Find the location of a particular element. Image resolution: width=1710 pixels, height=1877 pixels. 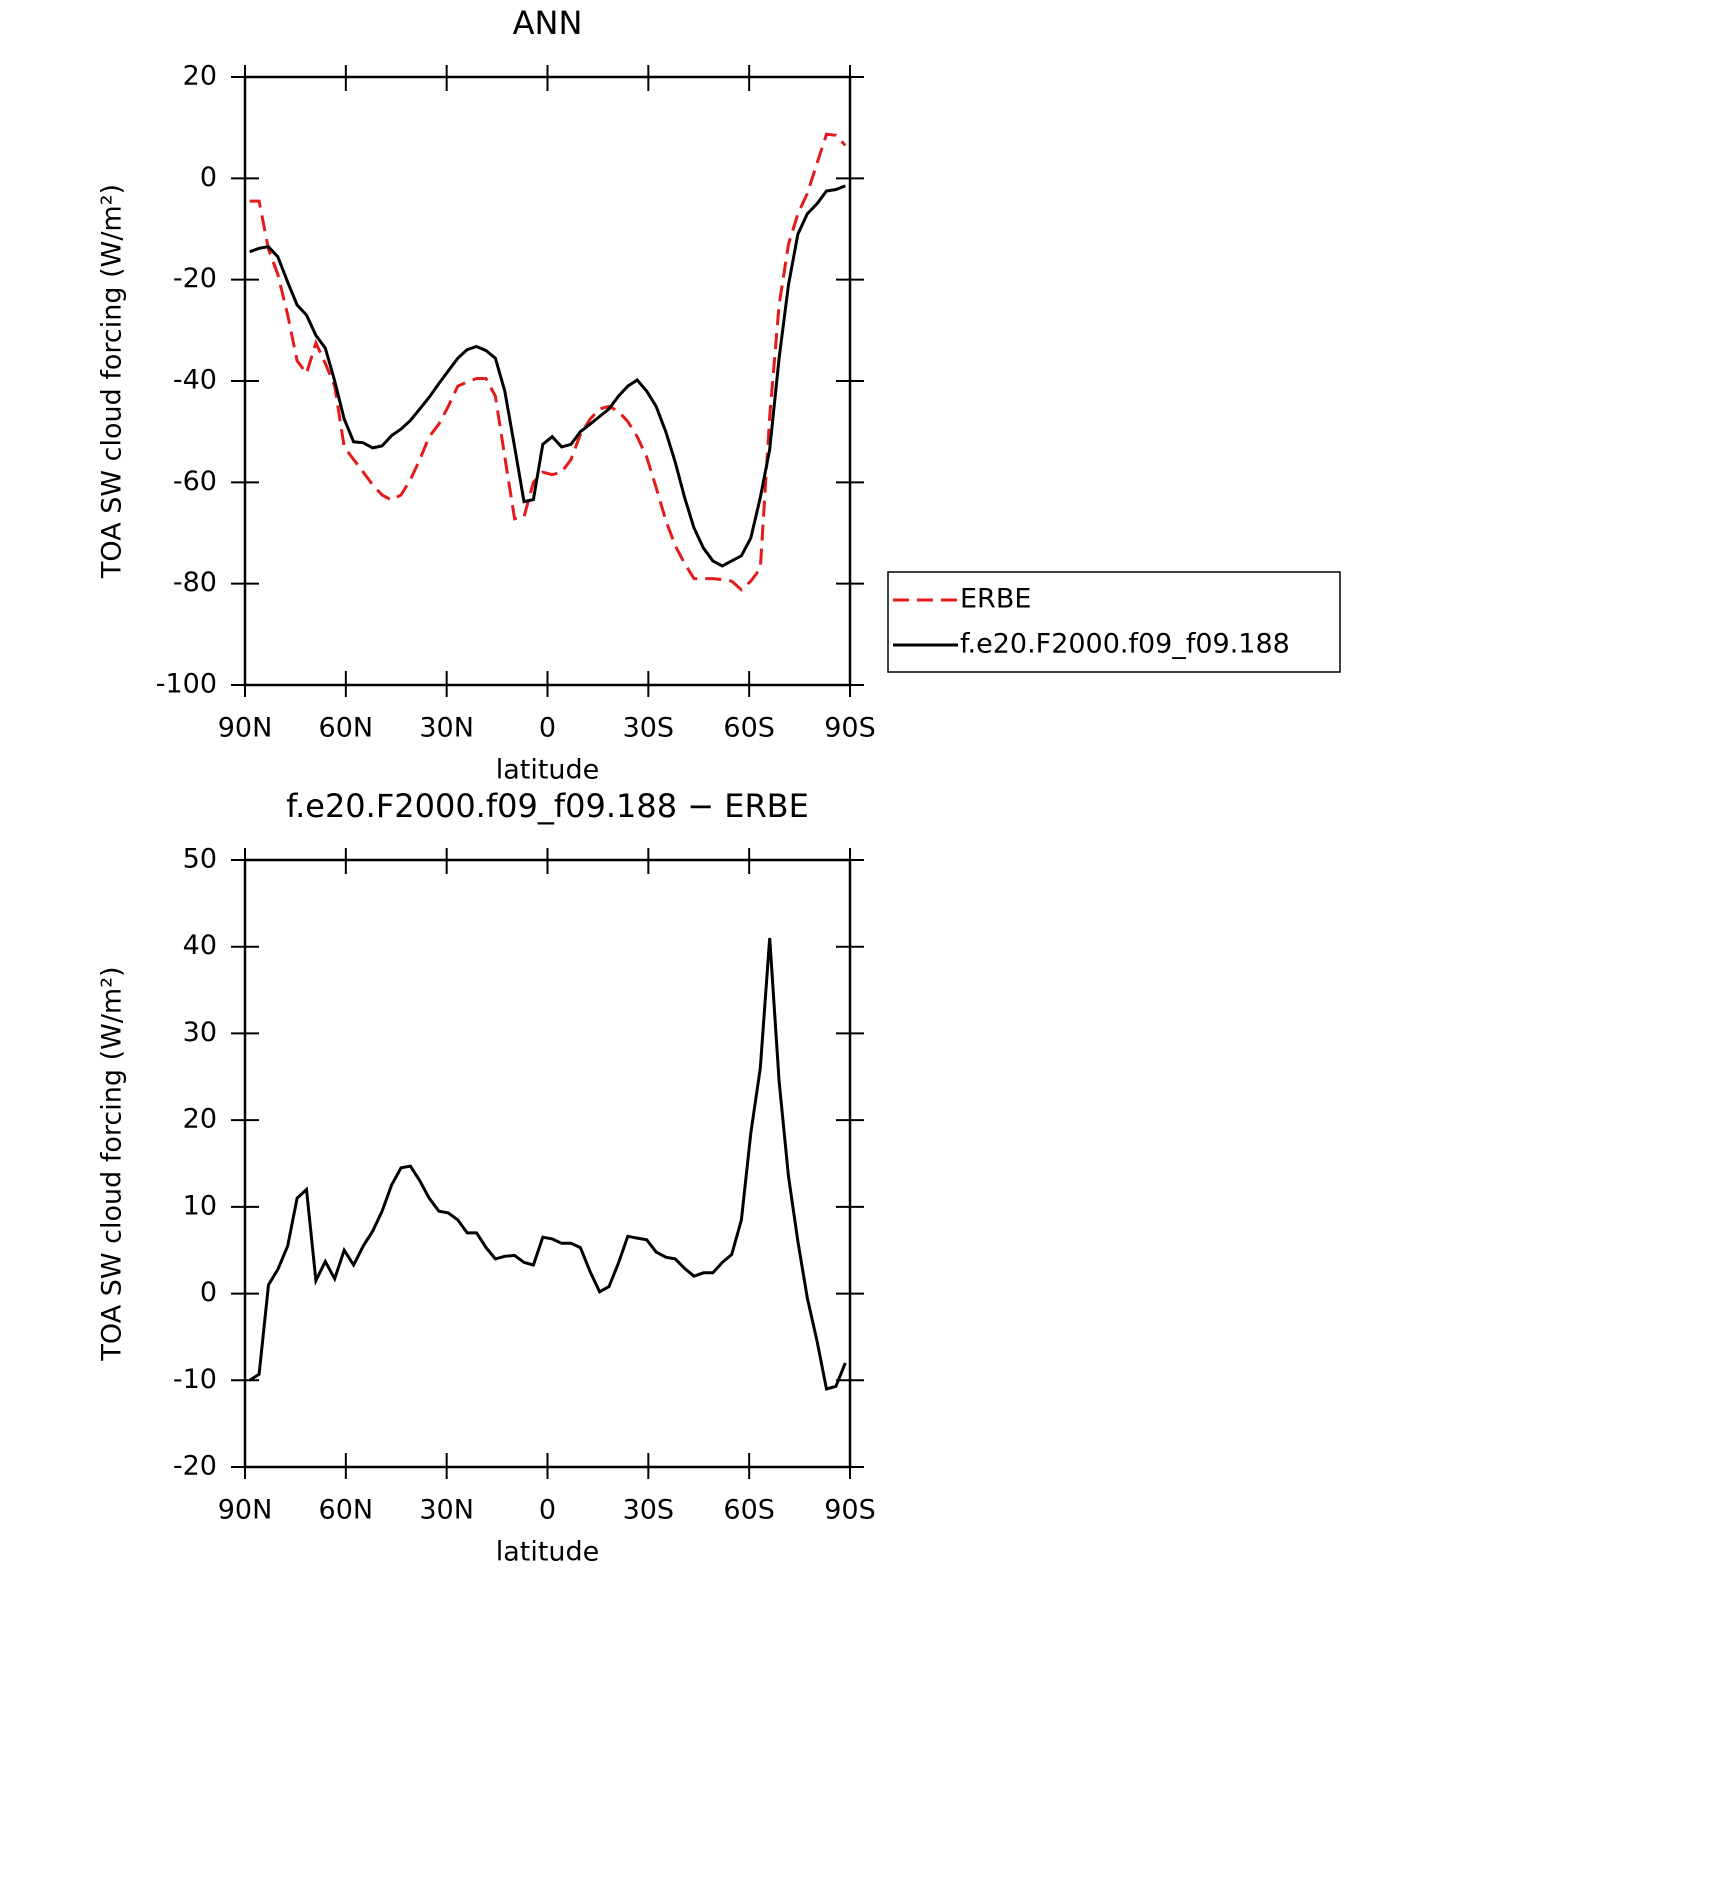

y-tick-label: -100 is located at coordinates (186, 684).